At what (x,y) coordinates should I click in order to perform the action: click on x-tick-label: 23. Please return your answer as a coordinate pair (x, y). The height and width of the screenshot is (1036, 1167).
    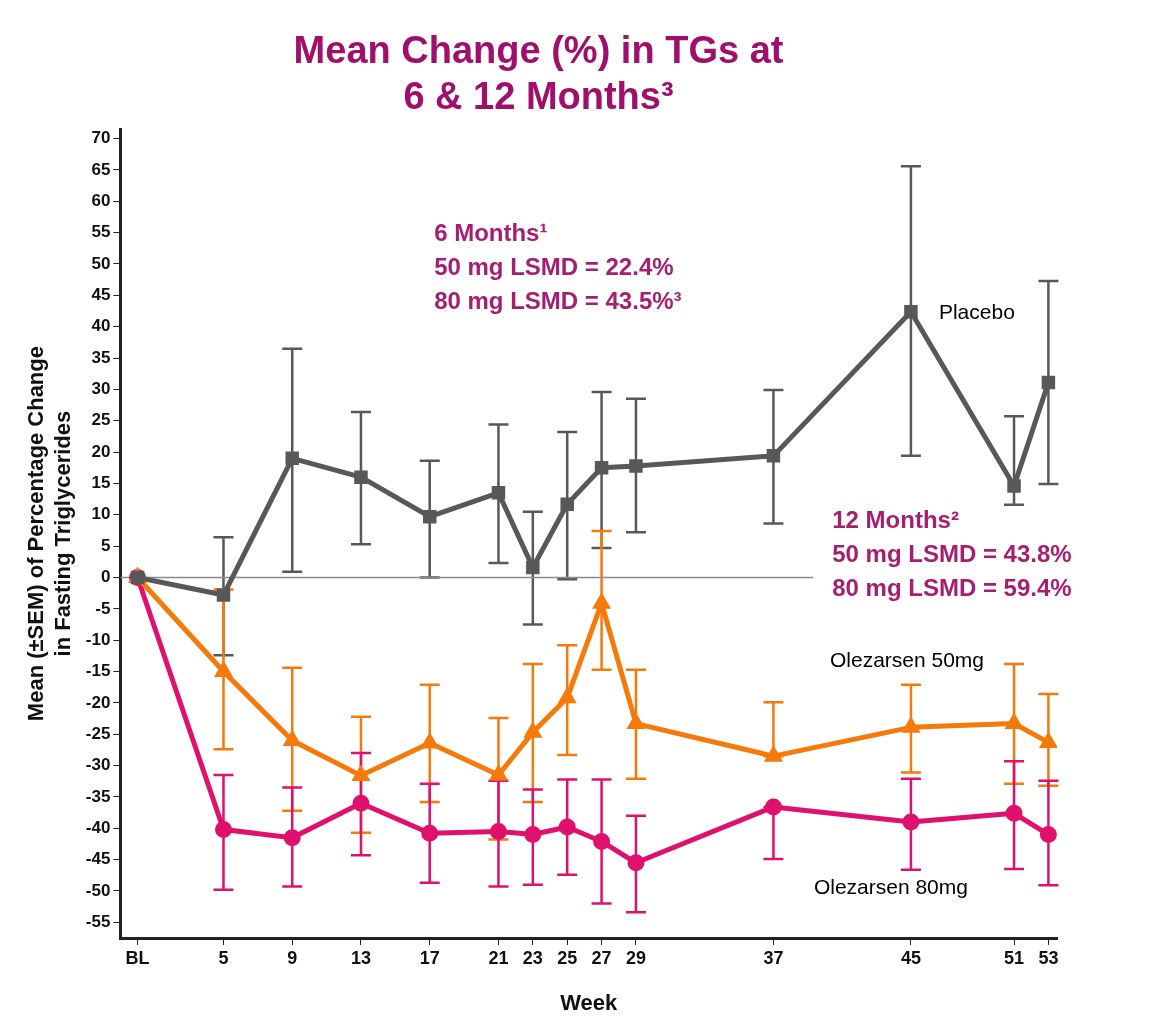
    Looking at the image, I should click on (532, 957).